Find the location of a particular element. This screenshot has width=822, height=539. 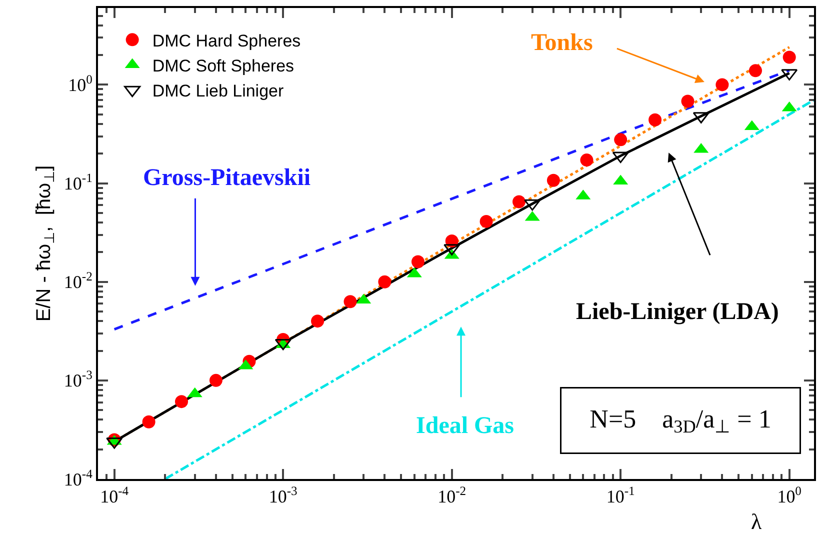

legend-label: DMC Lieb Liniger is located at coordinates (218, 91).